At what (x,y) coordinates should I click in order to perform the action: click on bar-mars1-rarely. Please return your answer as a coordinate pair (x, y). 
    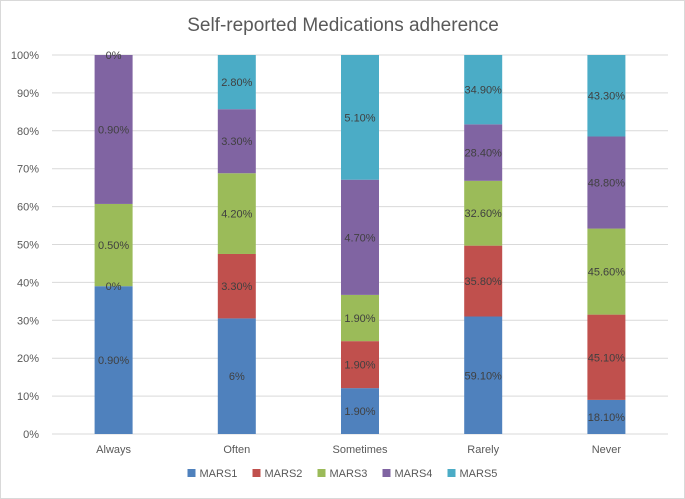
    Looking at the image, I should click on (483, 375).